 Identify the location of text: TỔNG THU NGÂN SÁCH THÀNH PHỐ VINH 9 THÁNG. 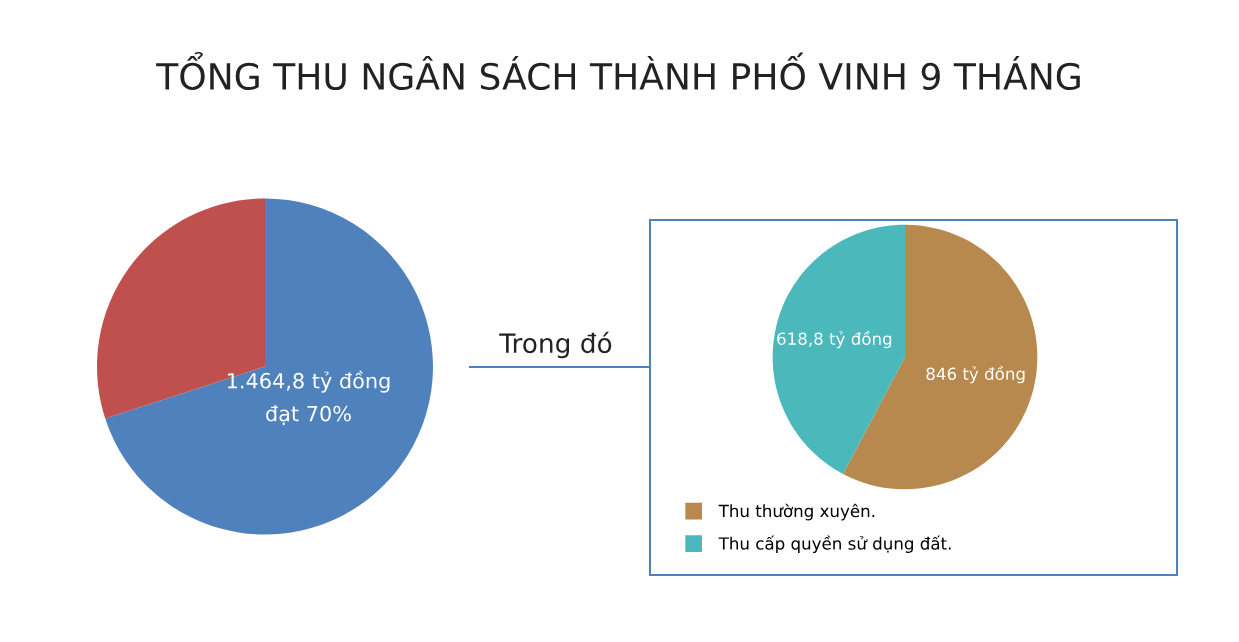
(618, 71).